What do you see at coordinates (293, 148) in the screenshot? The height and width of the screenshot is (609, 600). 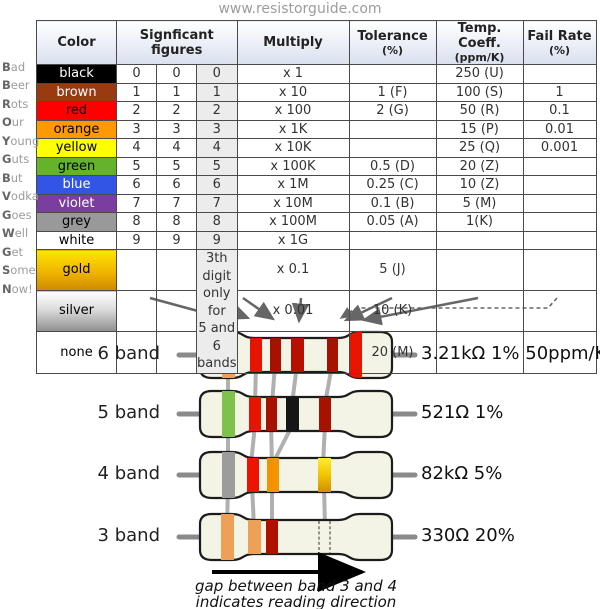 I see `multiply-cell: x 10K` at bounding box center [293, 148].